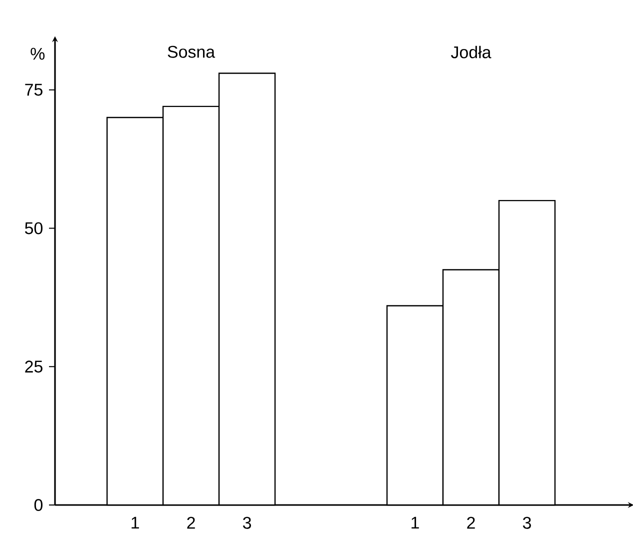 The image size is (633, 544). Describe the element at coordinates (38, 505) in the screenshot. I see `y-tick-label: 0` at that location.